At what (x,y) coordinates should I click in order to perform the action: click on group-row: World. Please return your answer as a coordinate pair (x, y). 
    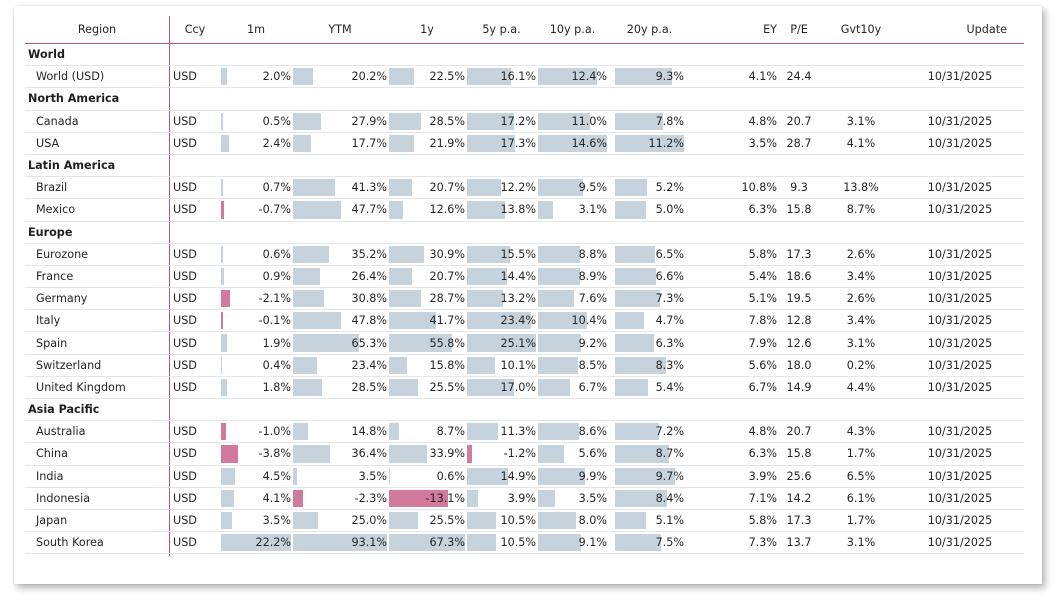
    Looking at the image, I should click on (524, 55).